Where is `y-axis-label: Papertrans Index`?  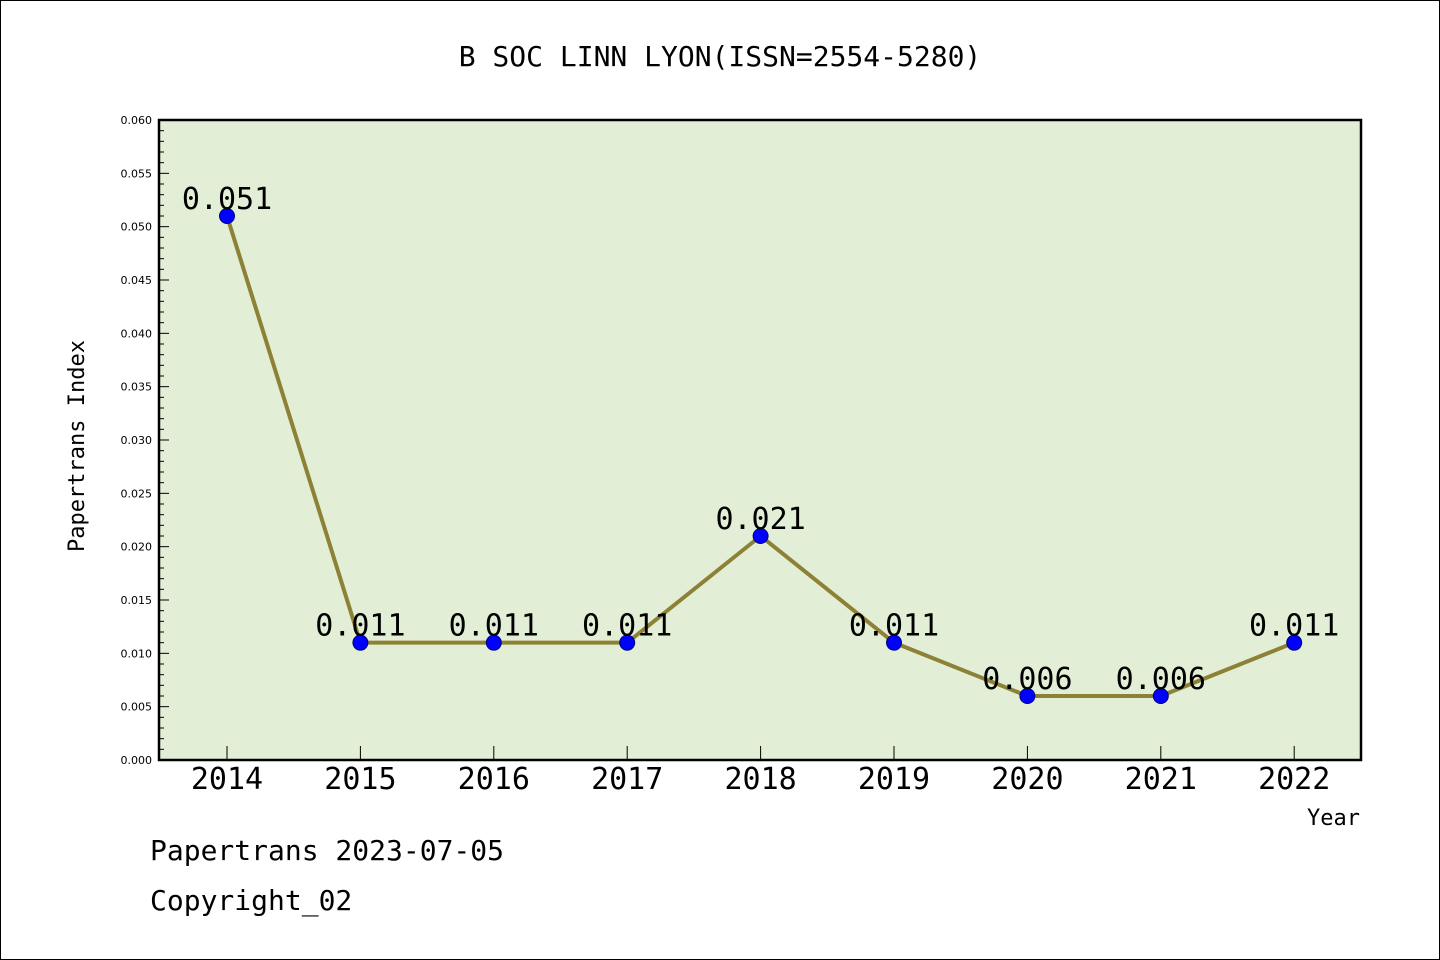 y-axis-label: Papertrans Index is located at coordinates (77, 446).